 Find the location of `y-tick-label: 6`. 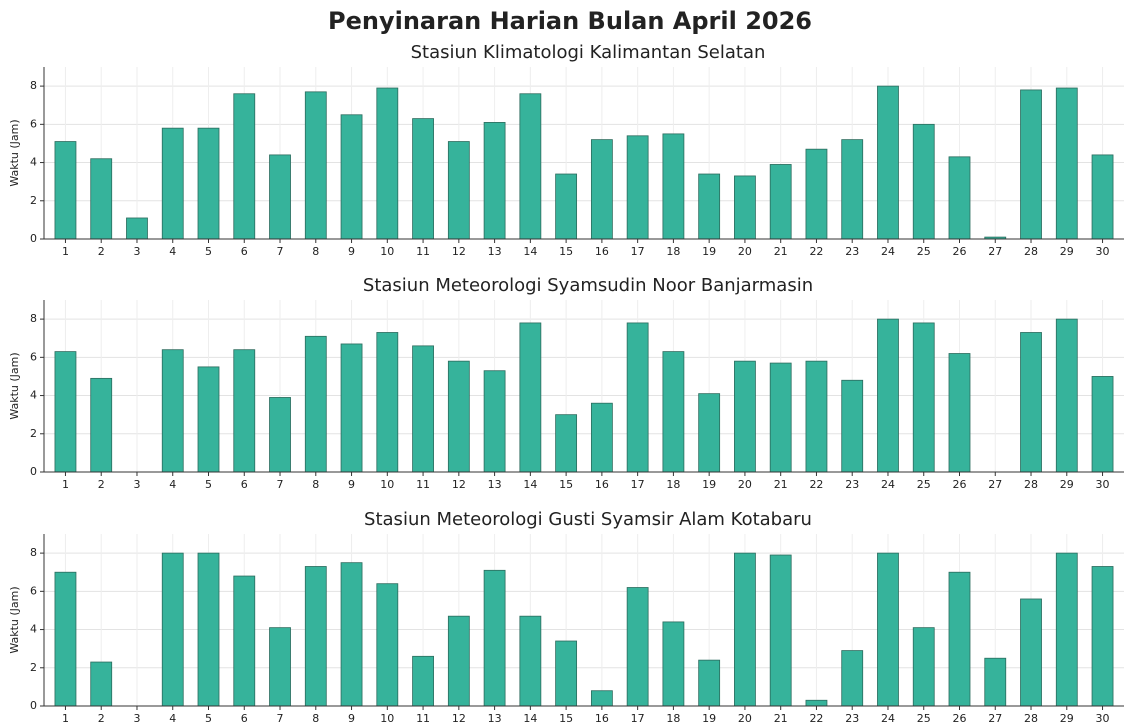

y-tick-label: 6 is located at coordinates (33, 356).